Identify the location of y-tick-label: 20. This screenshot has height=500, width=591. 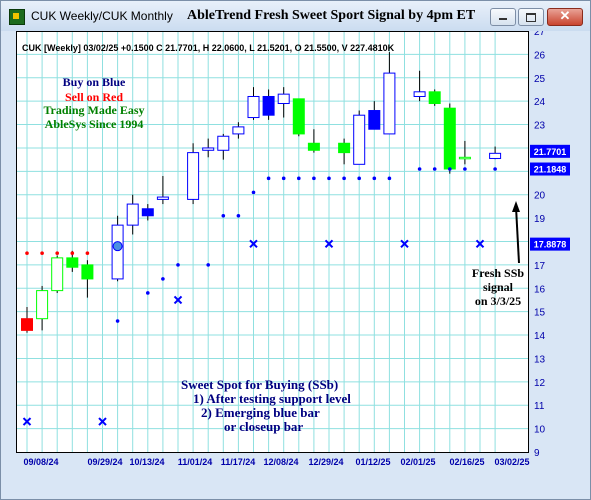
(540, 196).